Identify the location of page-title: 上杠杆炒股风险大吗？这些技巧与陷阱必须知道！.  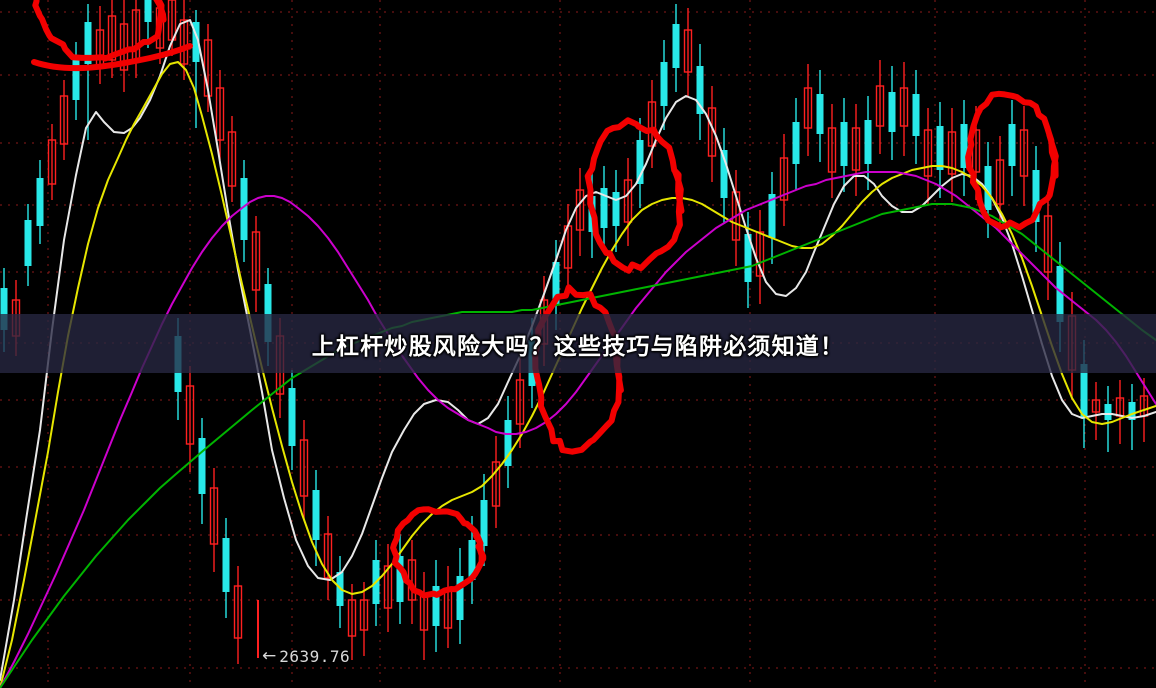
(578, 346).